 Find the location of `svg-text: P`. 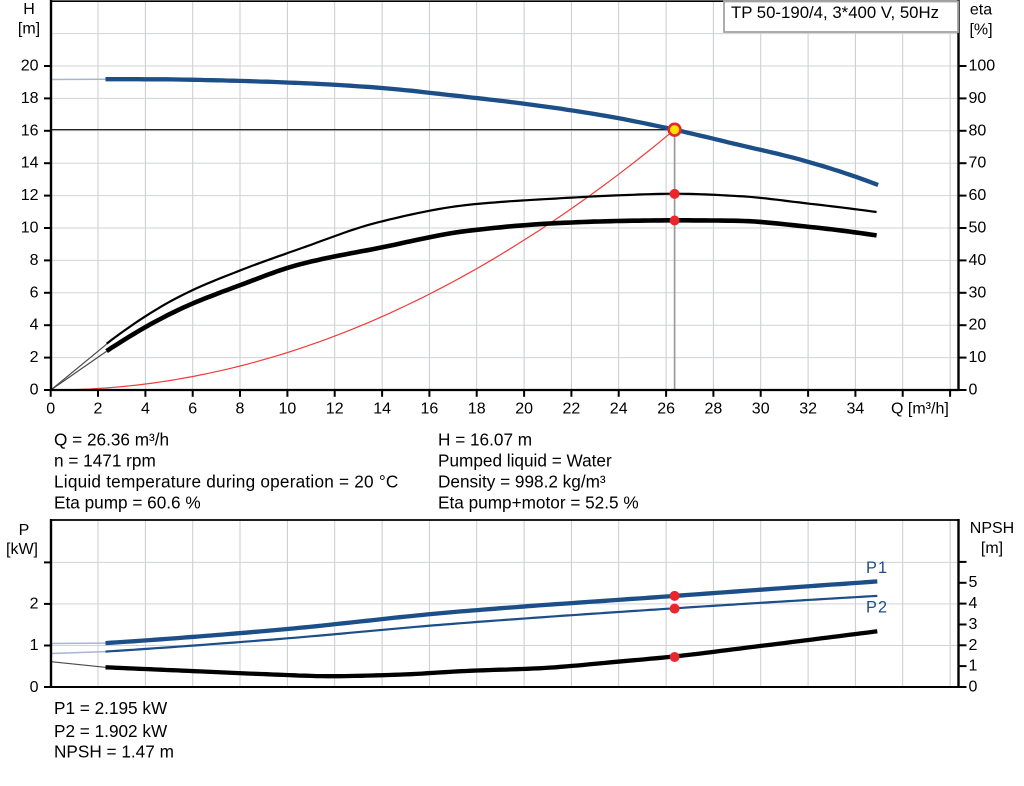

svg-text: P is located at coordinates (24, 530).